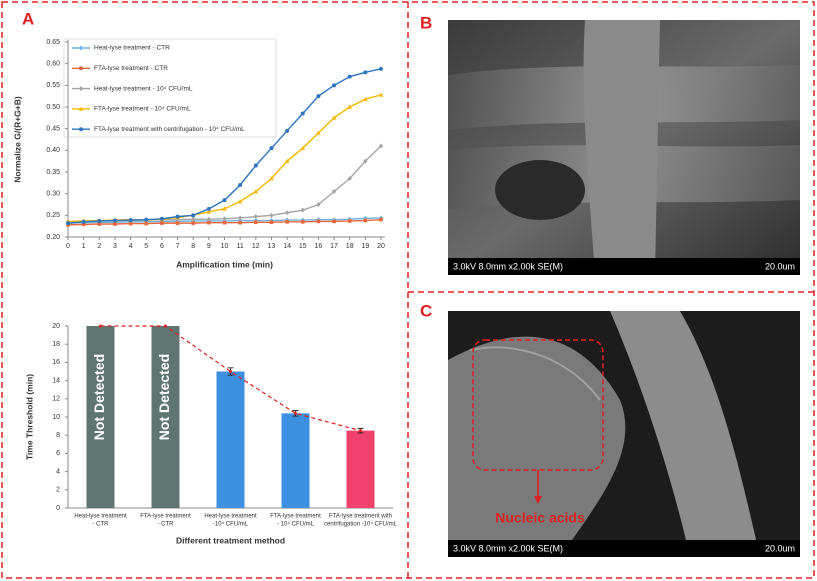  I want to click on y-tick-label: 16, so click(56, 362).